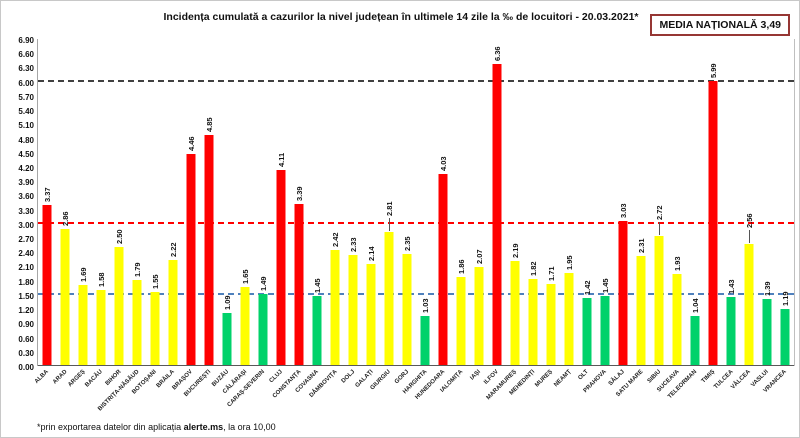 This screenshot has width=800, height=438. I want to click on y-tick-label: 4.80, so click(26, 140).